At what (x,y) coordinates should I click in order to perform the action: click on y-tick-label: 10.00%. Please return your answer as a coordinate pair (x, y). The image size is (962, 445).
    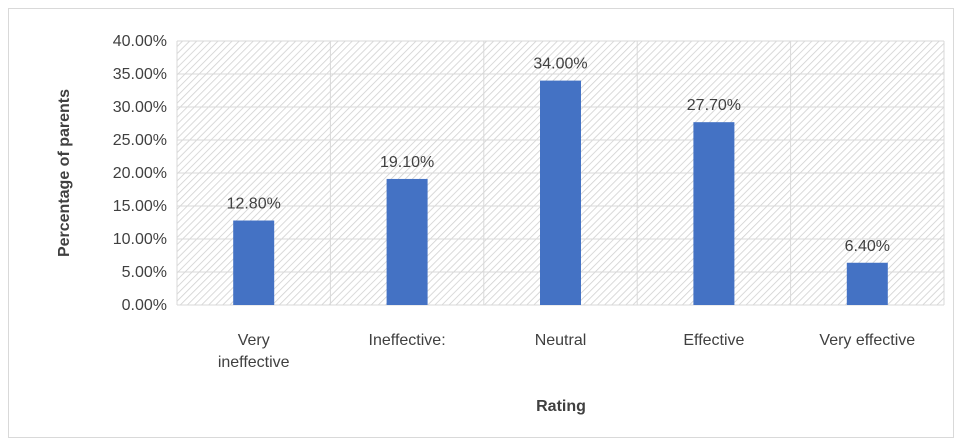
    Looking at the image, I should click on (140, 239).